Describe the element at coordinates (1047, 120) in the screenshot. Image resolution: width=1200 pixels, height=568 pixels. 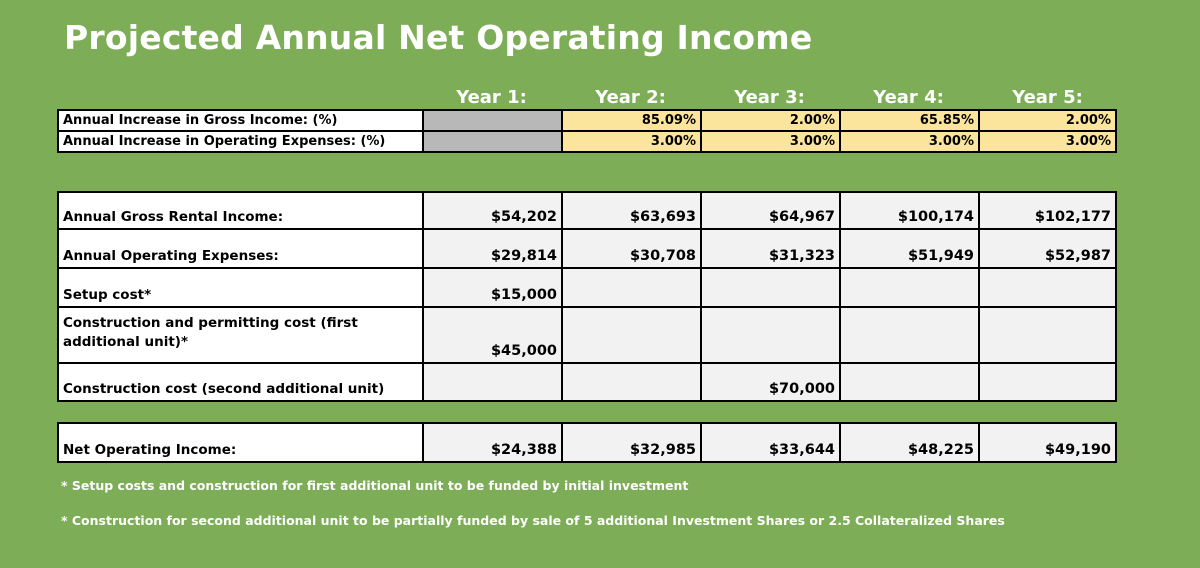
I see `gross-increase-year-5-input: 2.00%` at that location.